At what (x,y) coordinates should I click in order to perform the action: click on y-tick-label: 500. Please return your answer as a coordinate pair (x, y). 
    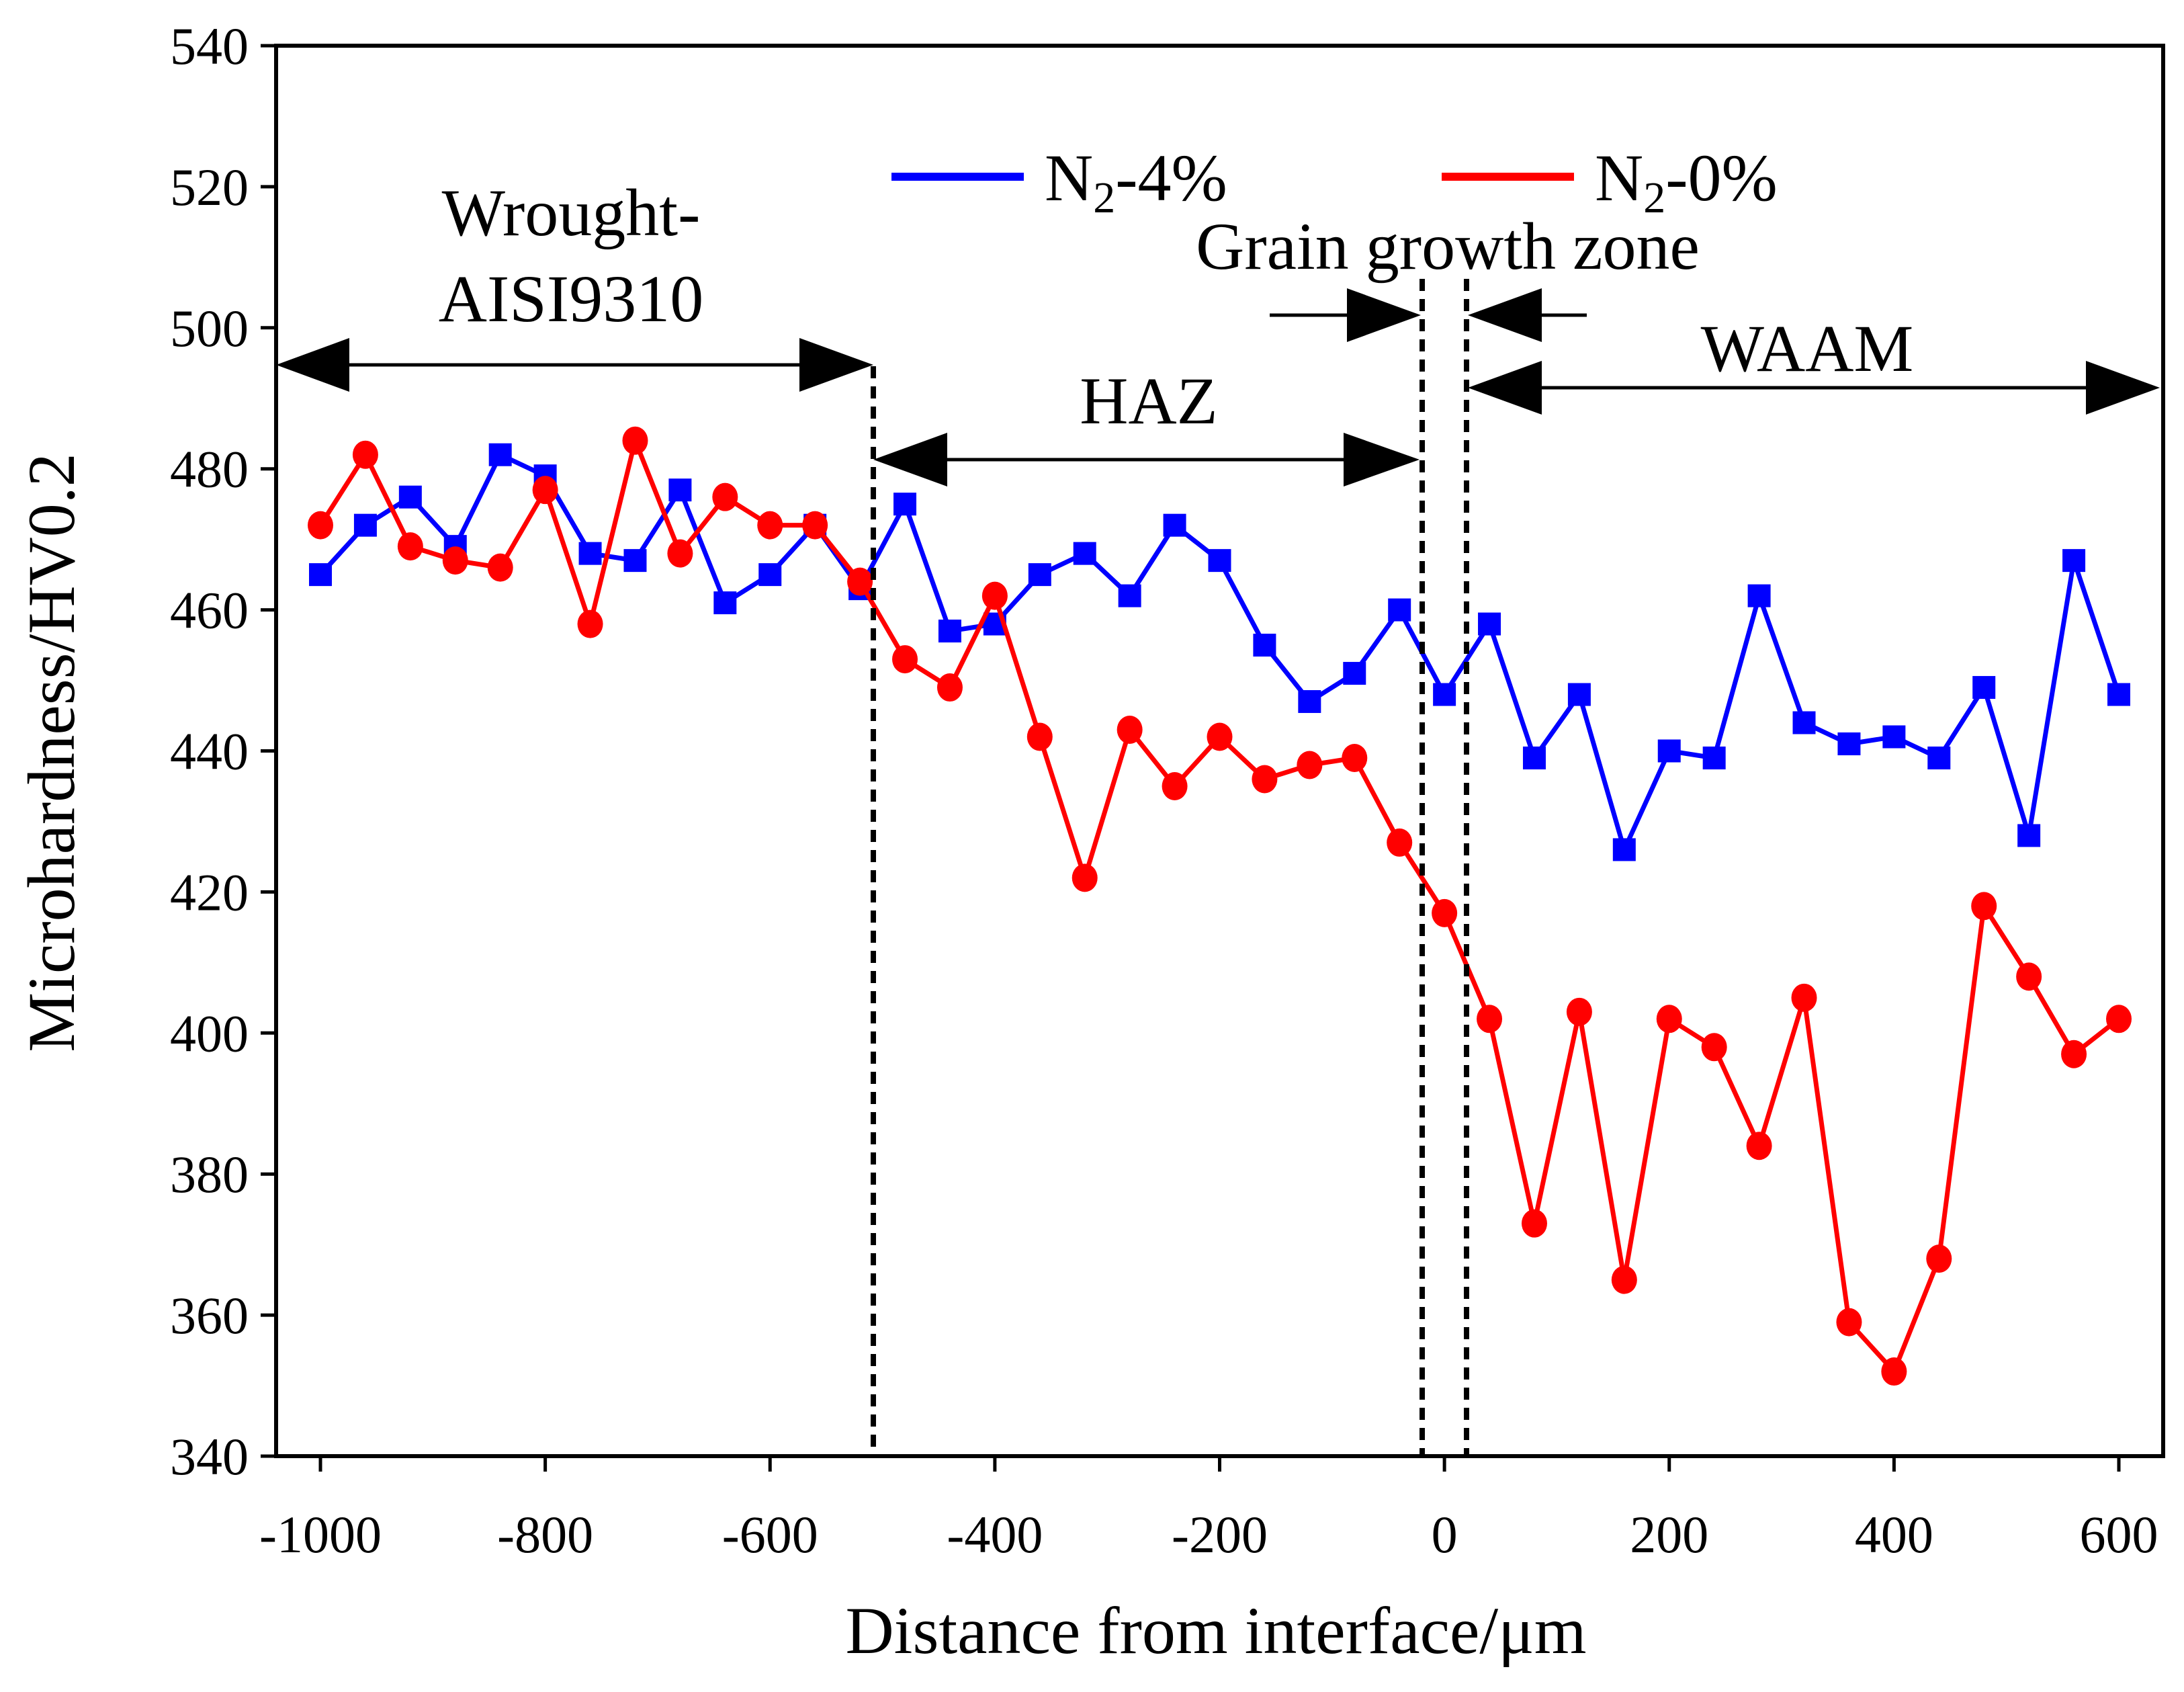
    Looking at the image, I should click on (209, 328).